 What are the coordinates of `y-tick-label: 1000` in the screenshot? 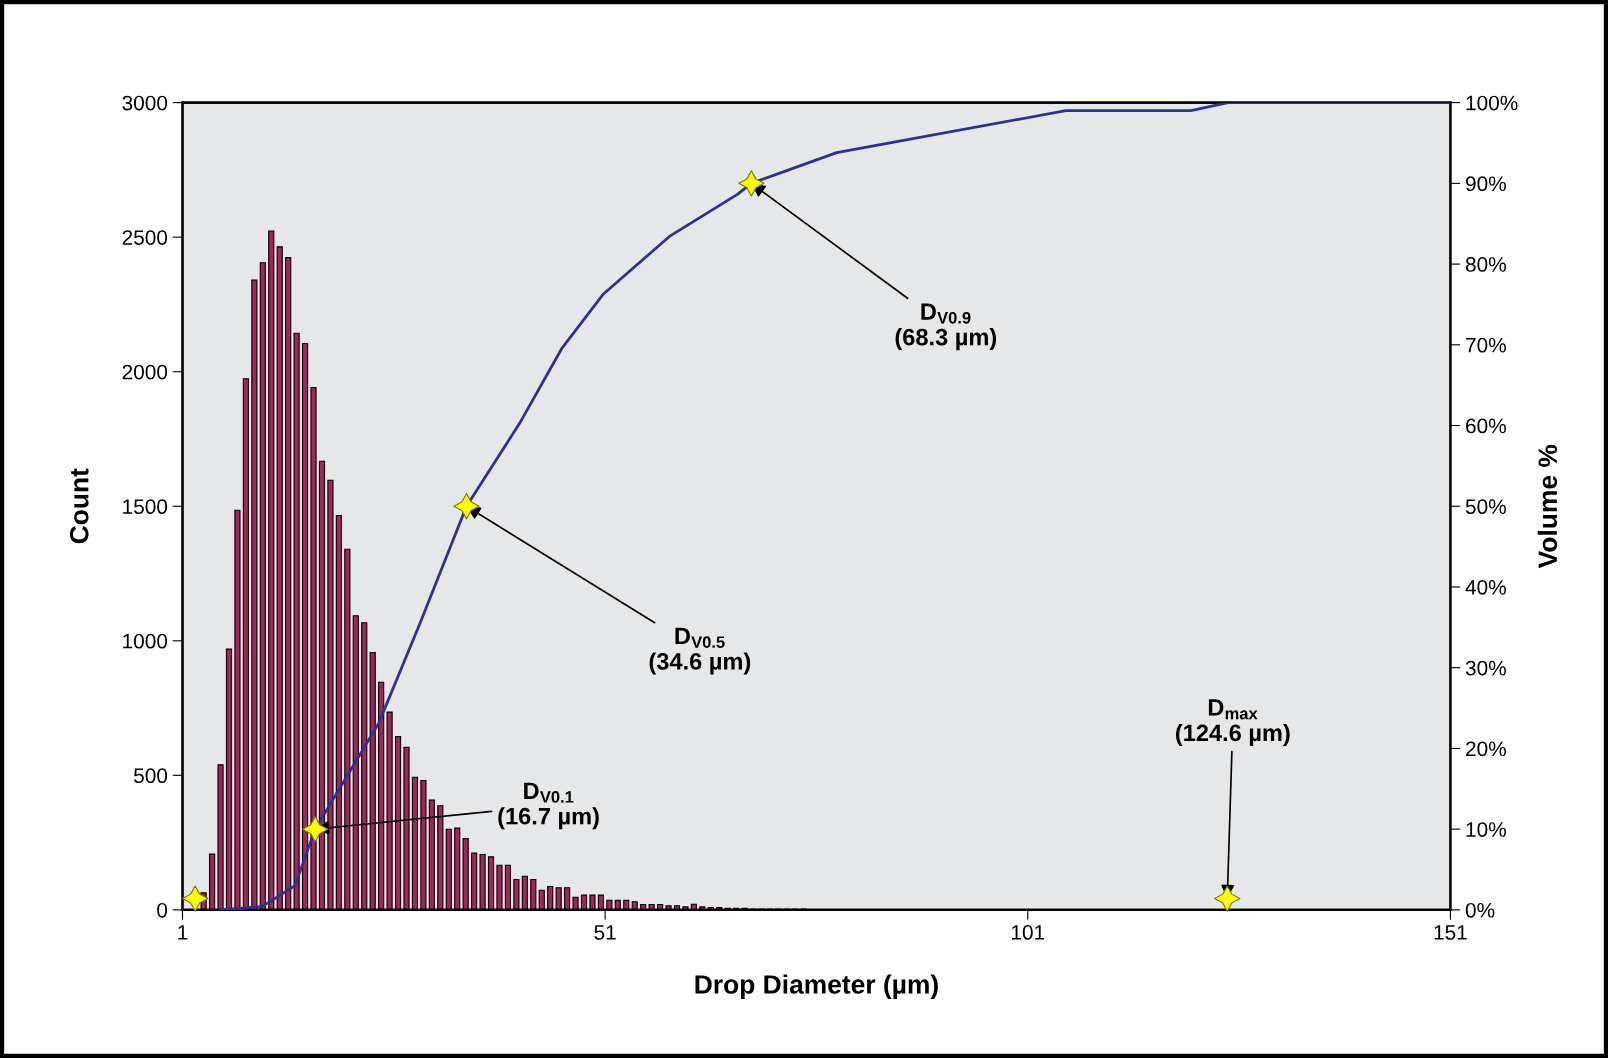 It's located at (145, 641).